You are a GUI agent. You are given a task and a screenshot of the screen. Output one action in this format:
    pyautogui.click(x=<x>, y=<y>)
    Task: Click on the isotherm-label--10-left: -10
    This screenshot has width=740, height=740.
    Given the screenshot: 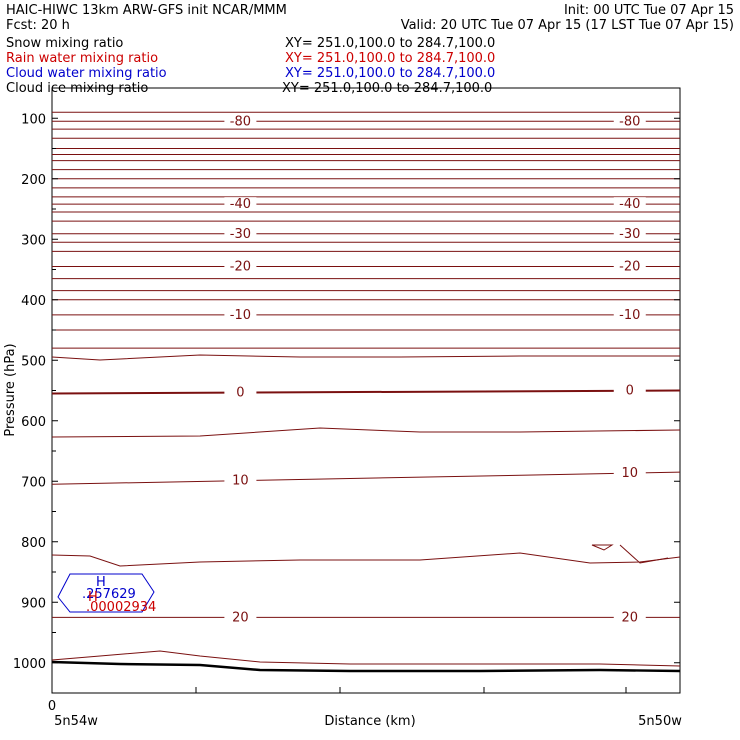 What is the action you would take?
    pyautogui.click(x=240, y=315)
    